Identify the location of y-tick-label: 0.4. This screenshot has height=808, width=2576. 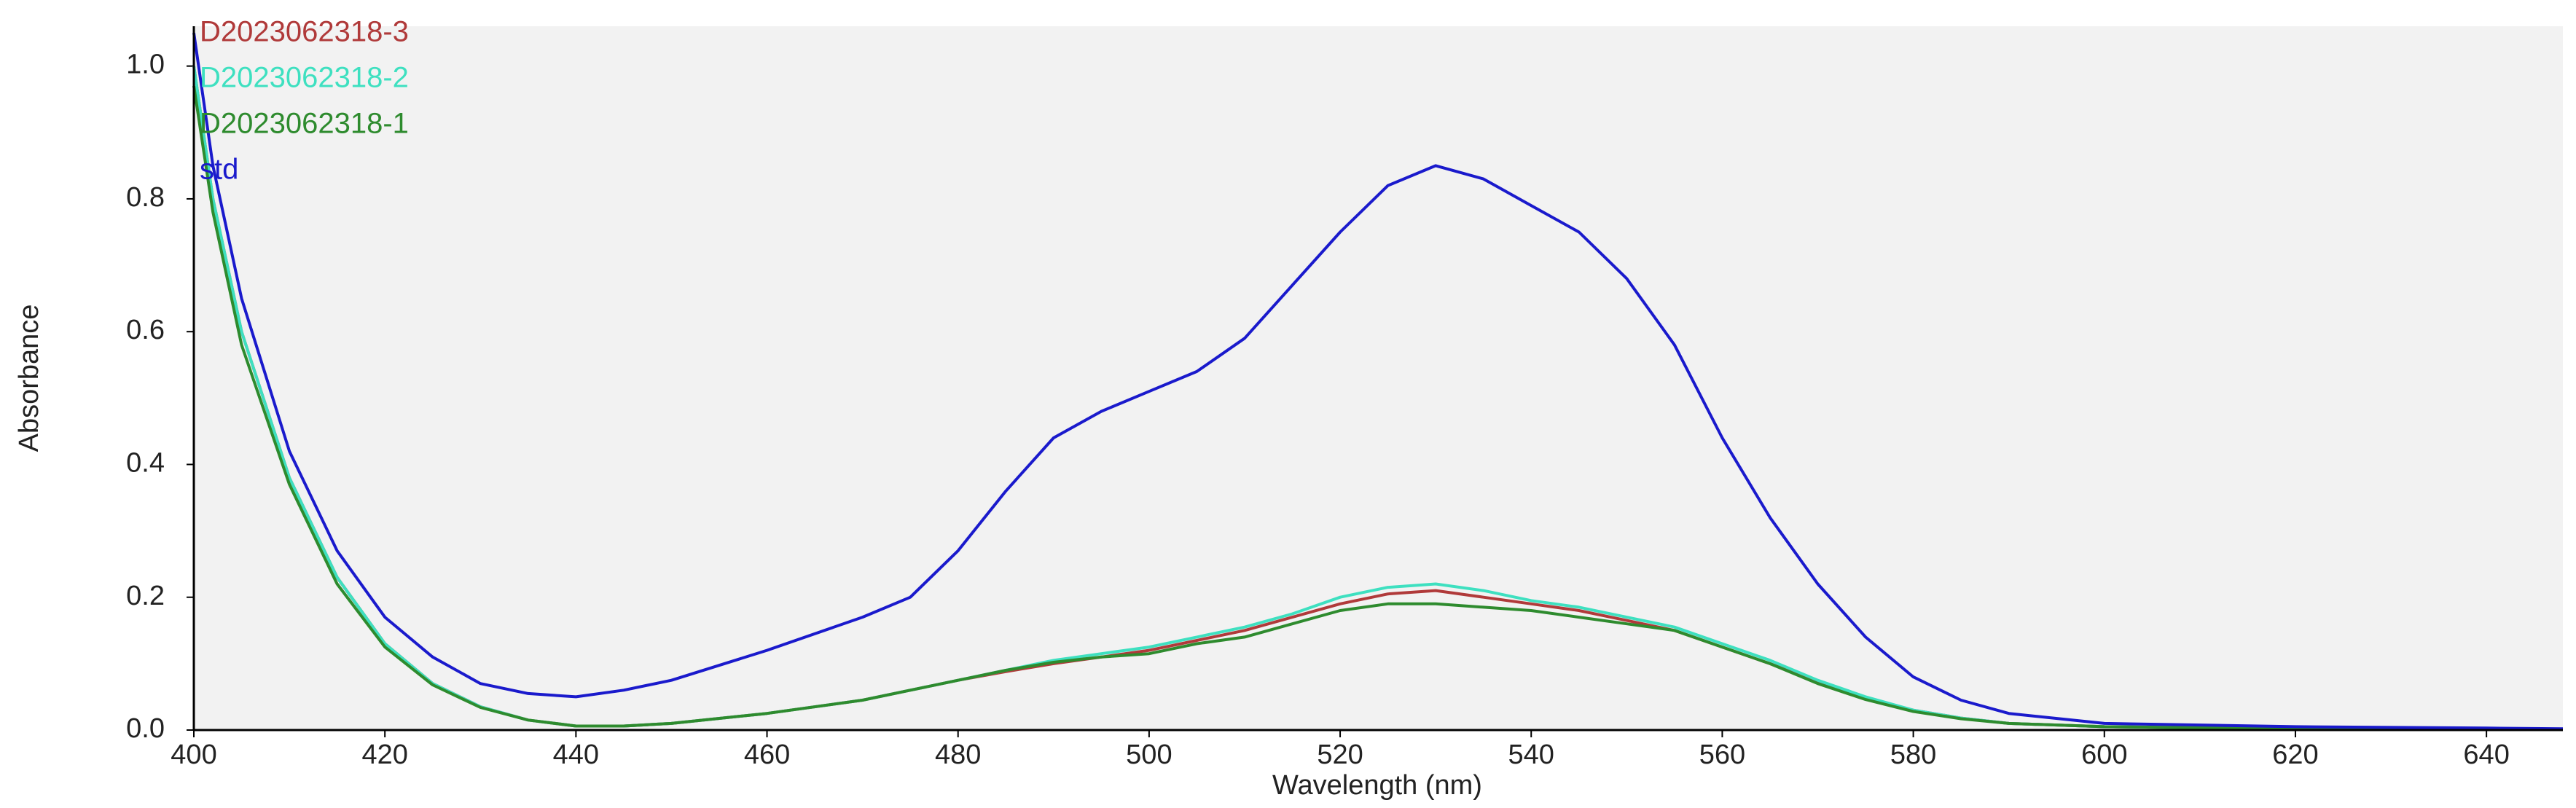
(145, 463).